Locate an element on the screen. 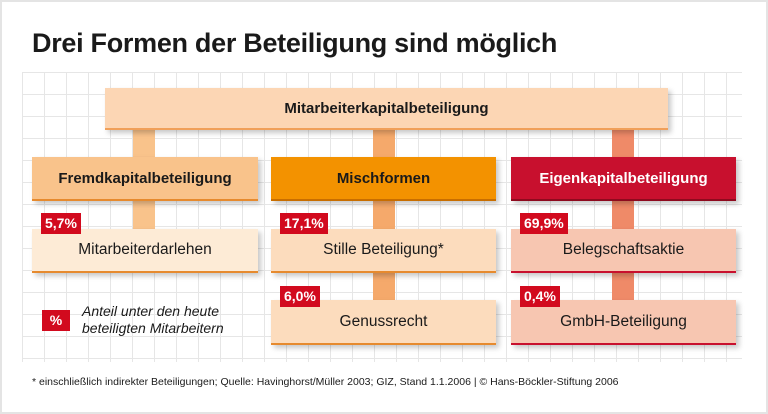  item-label: Belegschaftsaktie is located at coordinates (623, 249).